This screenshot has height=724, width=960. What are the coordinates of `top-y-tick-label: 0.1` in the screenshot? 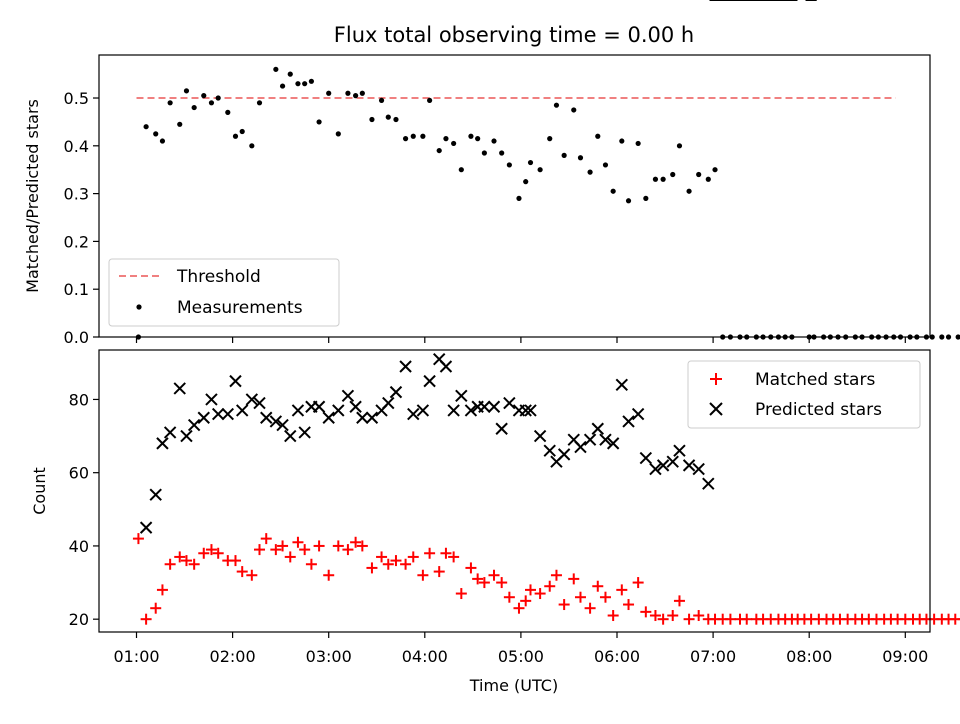 It's located at (76, 289).